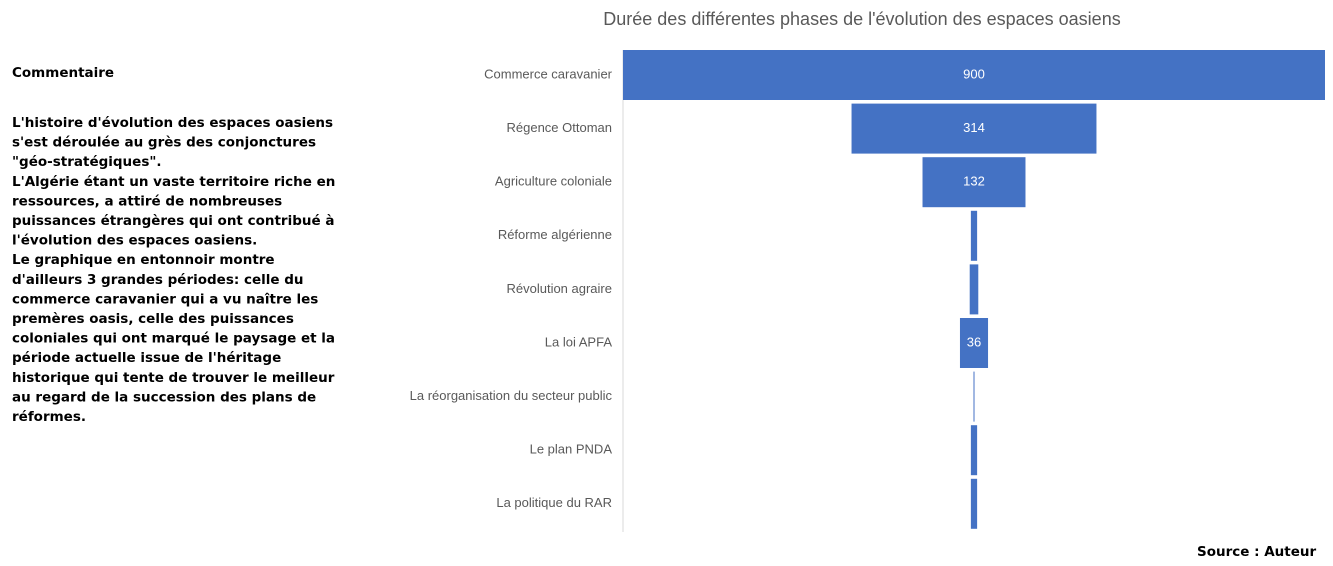 The height and width of the screenshot is (566, 1333). What do you see at coordinates (158, 280) in the screenshot?
I see `commentary-line: d'ailleurs 3 grandes périodes: celle du` at bounding box center [158, 280].